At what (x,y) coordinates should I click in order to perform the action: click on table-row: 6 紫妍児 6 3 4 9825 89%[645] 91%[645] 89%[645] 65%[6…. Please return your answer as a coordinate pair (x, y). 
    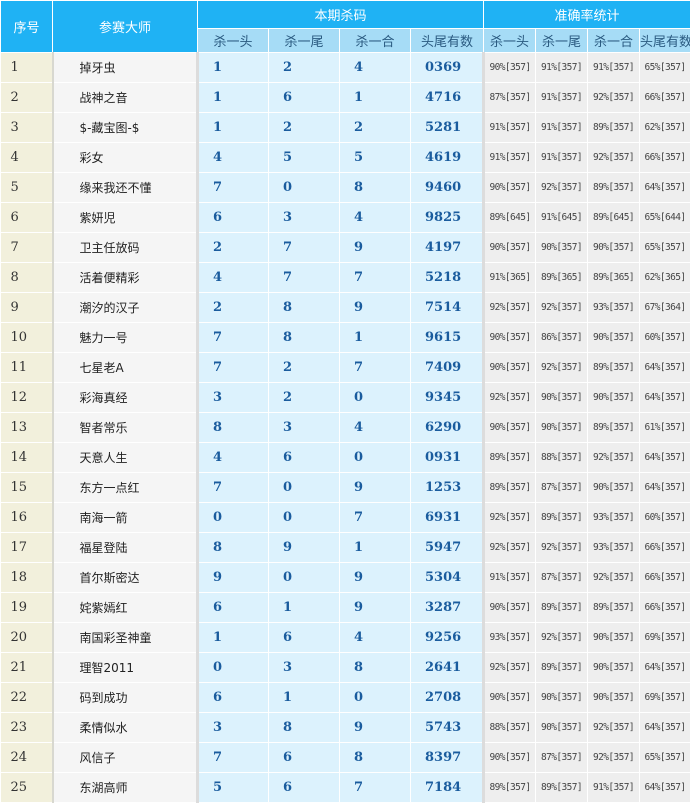
    Looking at the image, I should click on (345, 217).